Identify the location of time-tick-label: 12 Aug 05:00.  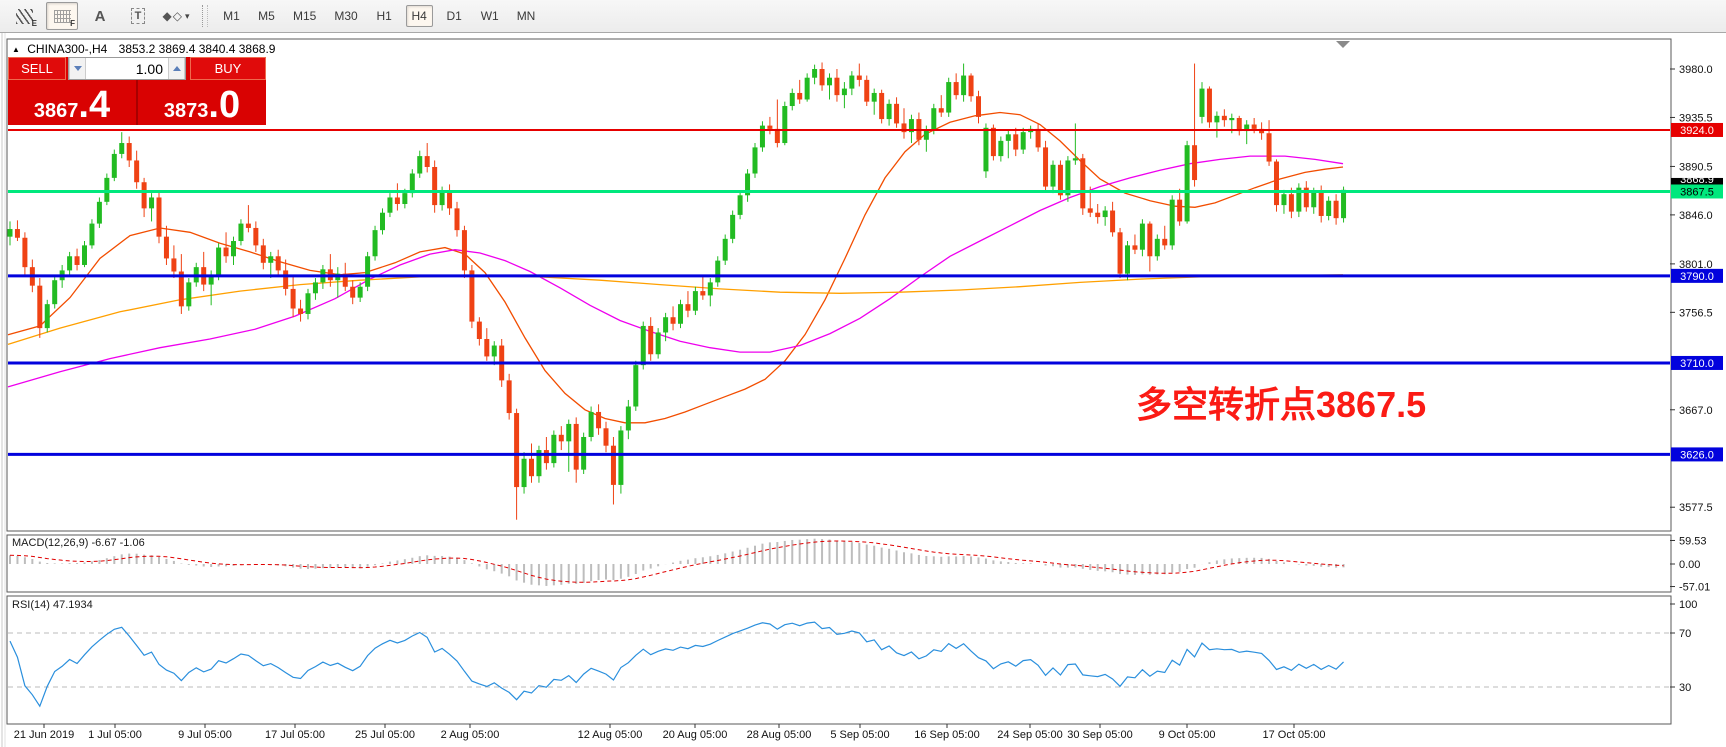
(610, 735).